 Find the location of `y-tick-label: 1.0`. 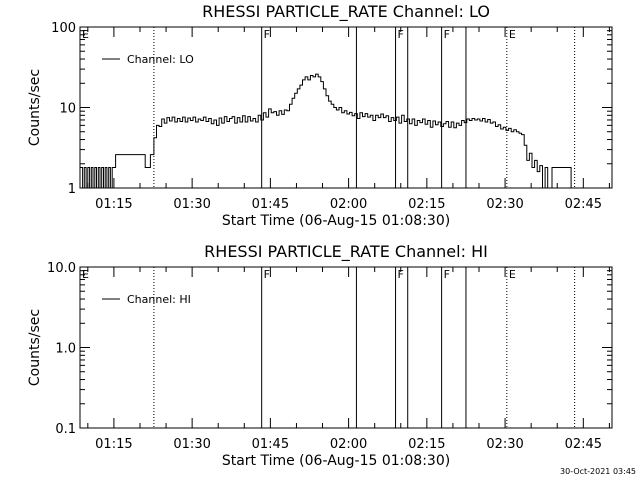

y-tick-label: 1.0 is located at coordinates (65, 349).